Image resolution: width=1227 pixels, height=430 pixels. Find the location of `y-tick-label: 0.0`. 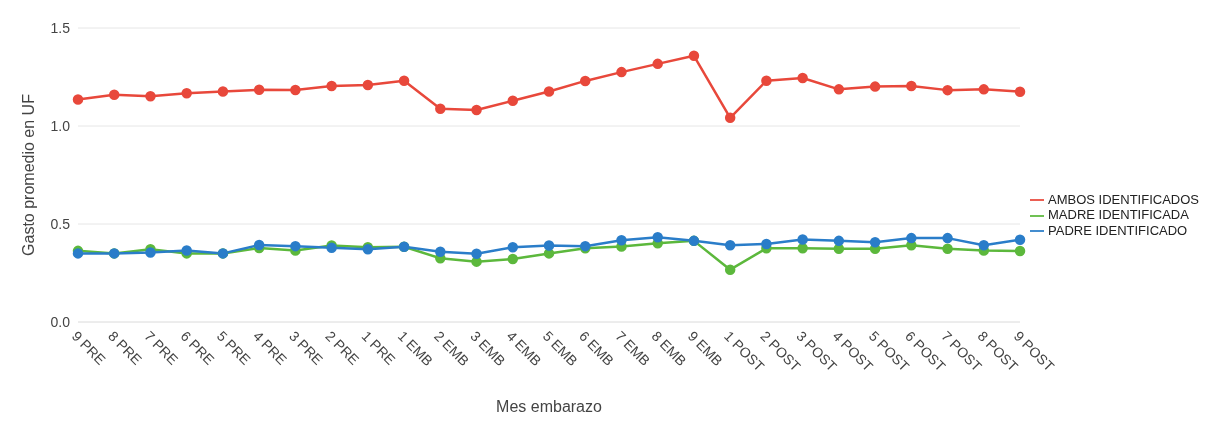

y-tick-label: 0.0 is located at coordinates (60, 321).